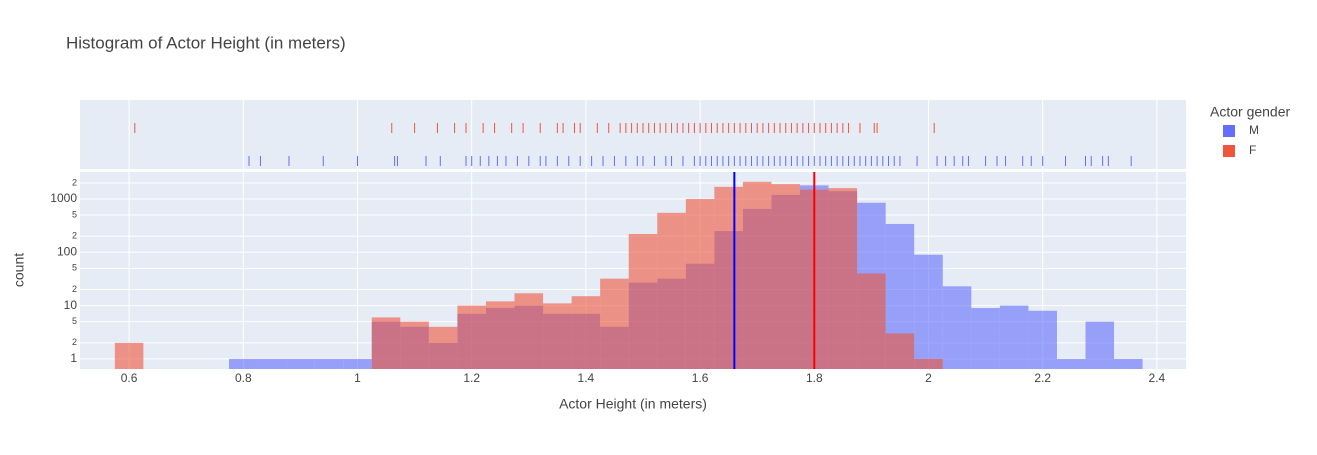  Describe the element at coordinates (19, 270) in the screenshot. I see `y-axis-title: count` at that location.